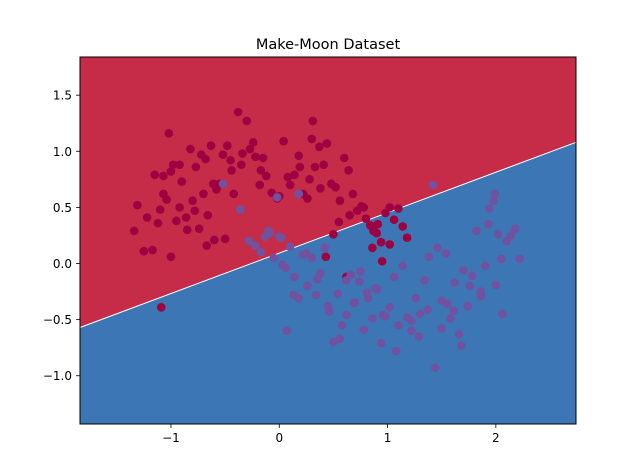 This screenshot has width=640, height=476. I want to click on y-tick-label: 1.5, so click(62, 96).